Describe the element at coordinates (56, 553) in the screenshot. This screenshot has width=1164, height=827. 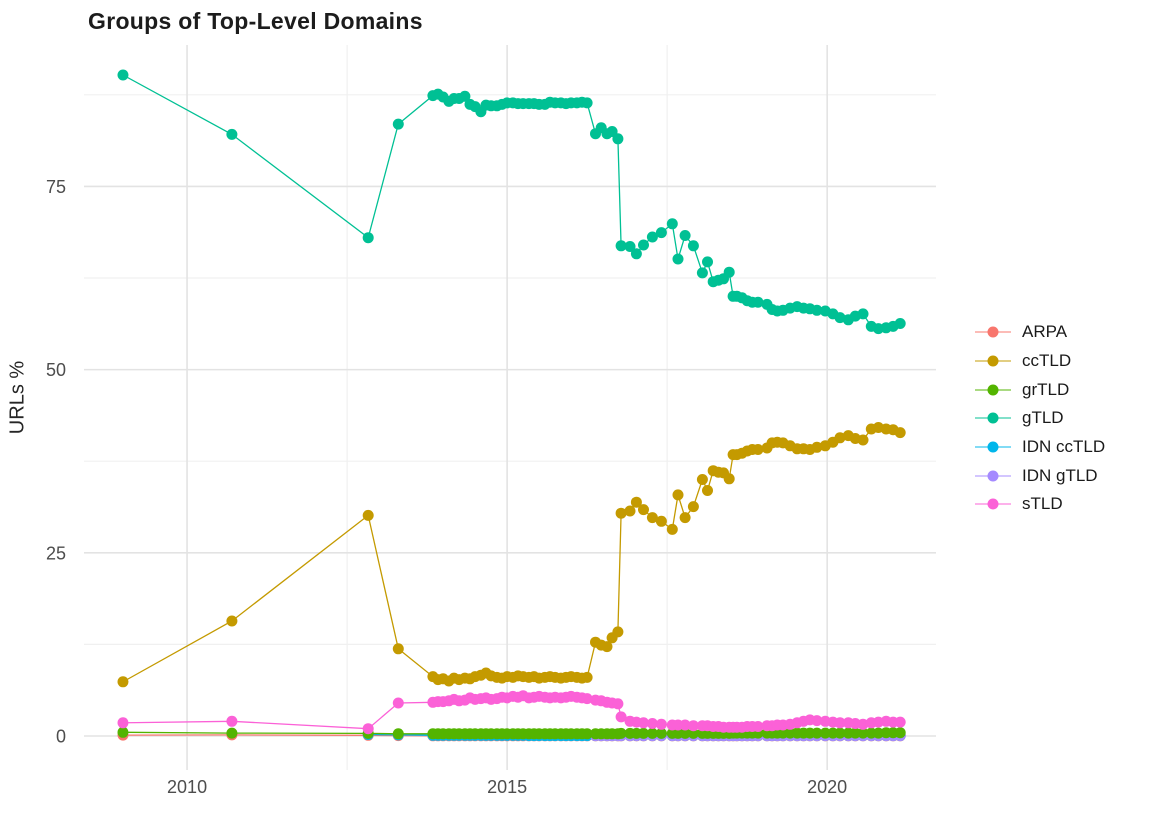
I see `y-tick-label: 25` at that location.